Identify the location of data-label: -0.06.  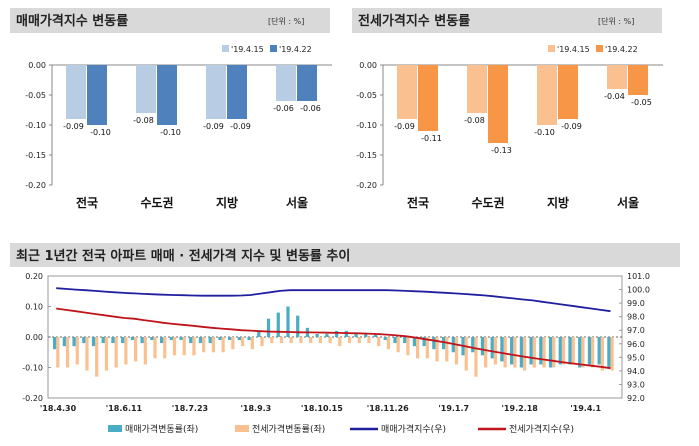
(310, 108).